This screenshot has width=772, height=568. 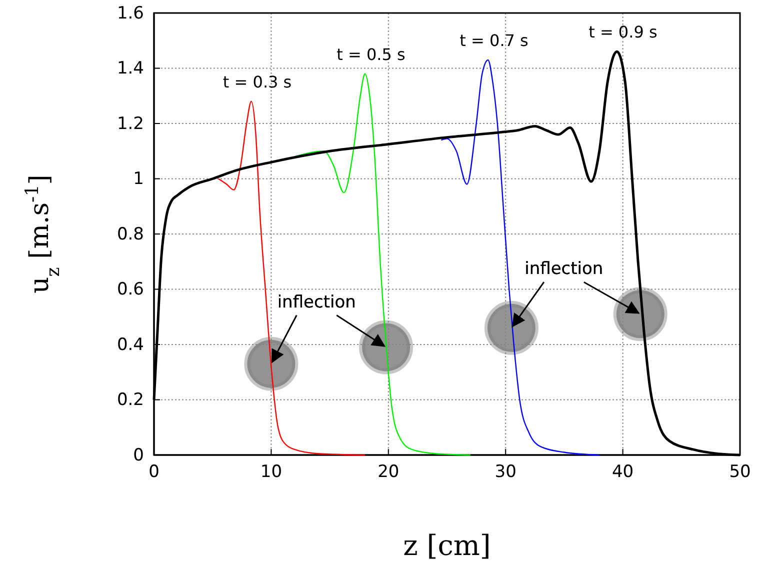 What do you see at coordinates (138, 179) in the screenshot?
I see `y-tick-label: 1` at bounding box center [138, 179].